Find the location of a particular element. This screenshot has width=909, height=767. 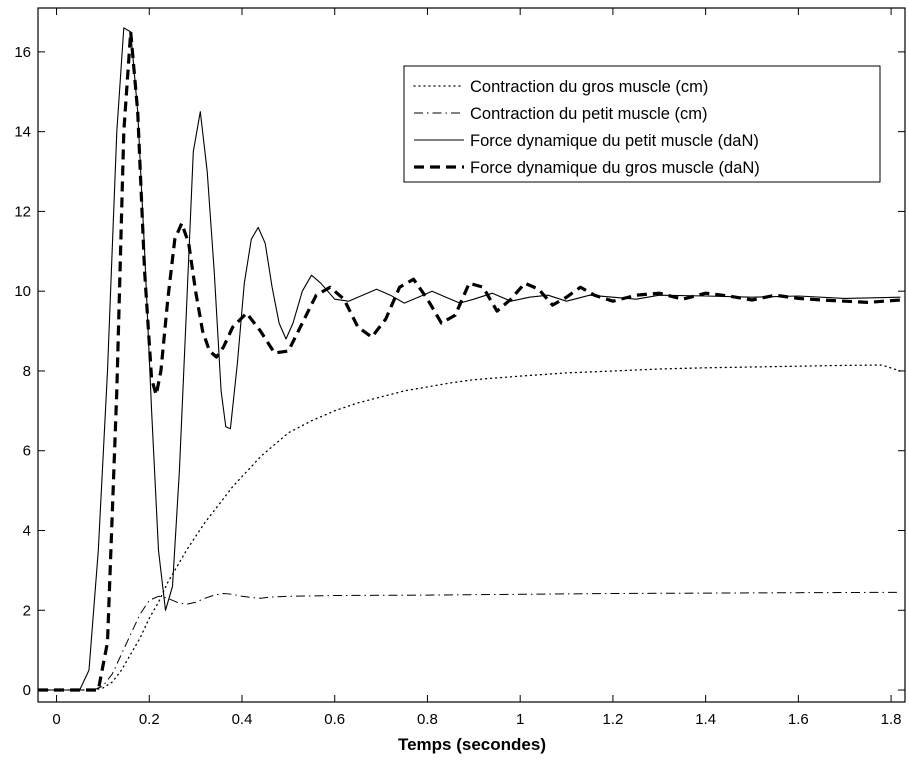

legend-label-3: Force dynamique du gros muscle (daN) is located at coordinates (615, 168).